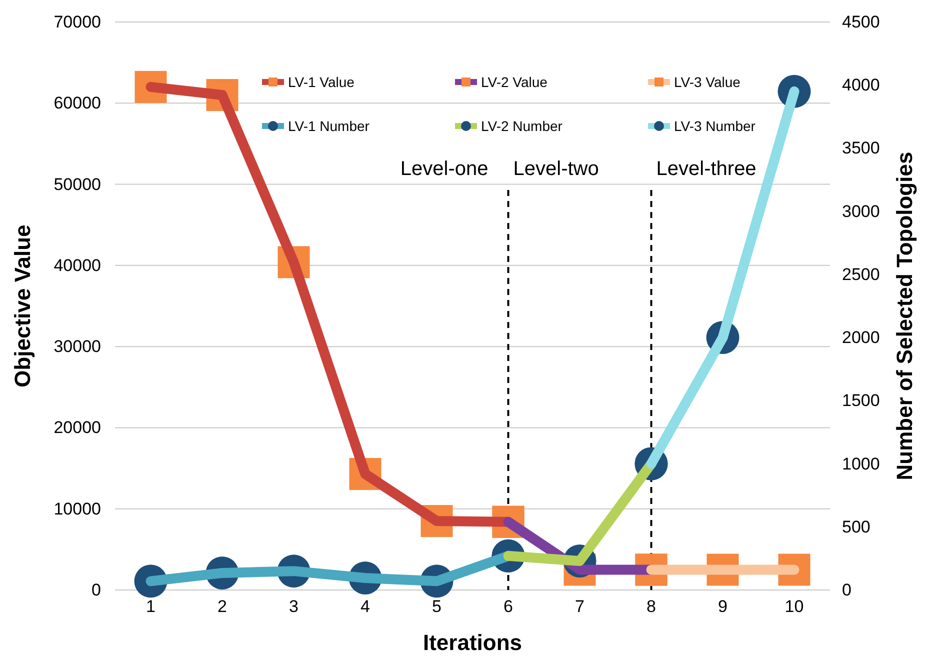 The height and width of the screenshot is (659, 929). Describe the element at coordinates (222, 606) in the screenshot. I see `x-tick-label: 2` at that location.